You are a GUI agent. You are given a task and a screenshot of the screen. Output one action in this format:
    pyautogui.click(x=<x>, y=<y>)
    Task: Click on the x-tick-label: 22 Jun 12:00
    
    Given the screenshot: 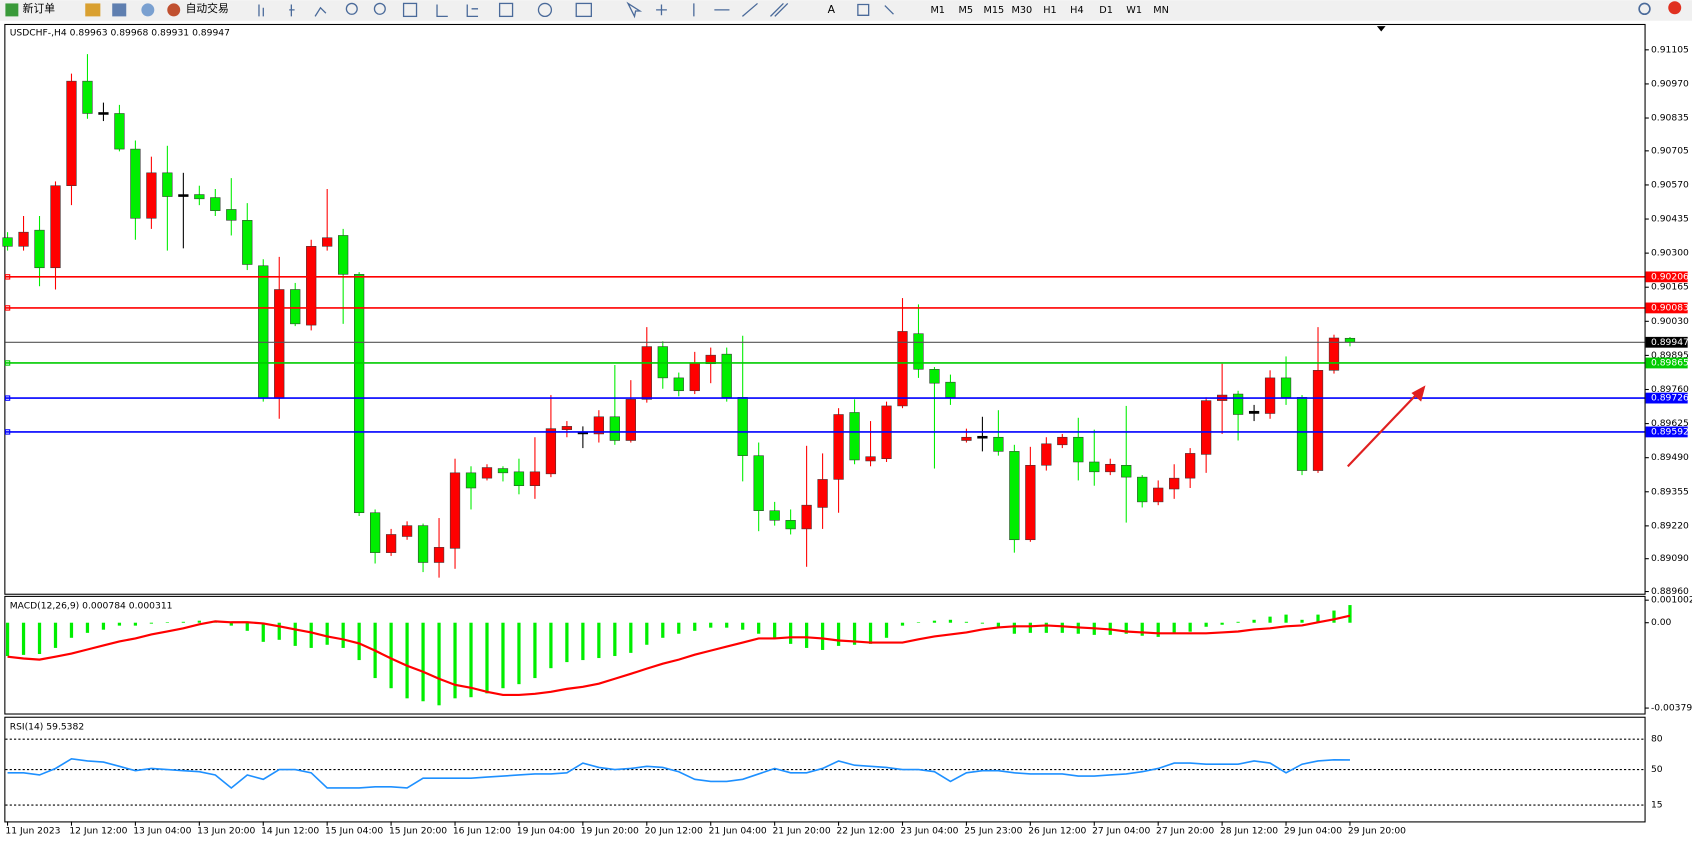 What is the action you would take?
    pyautogui.click(x=865, y=831)
    